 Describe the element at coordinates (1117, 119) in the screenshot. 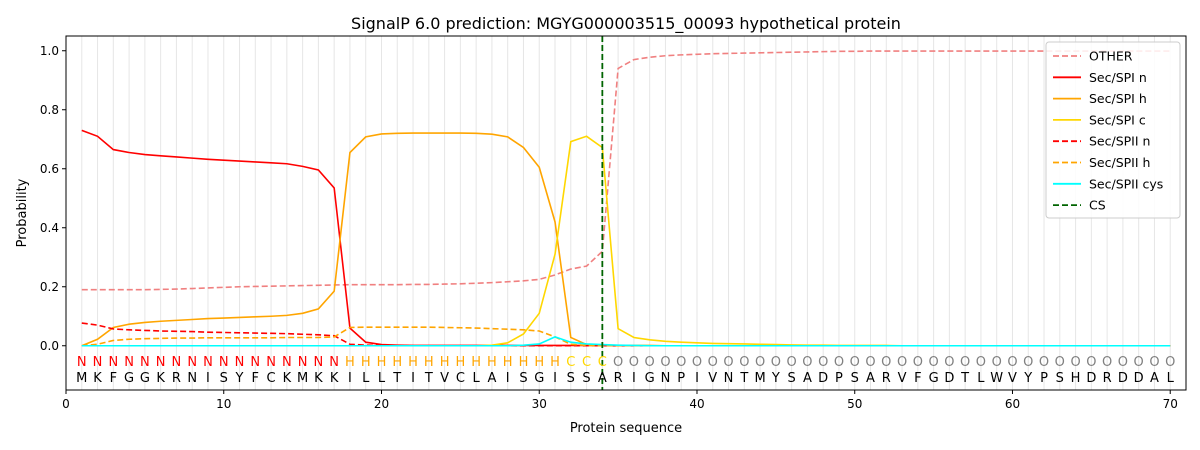

I see `legend-label: Sec/SPI c` at that location.